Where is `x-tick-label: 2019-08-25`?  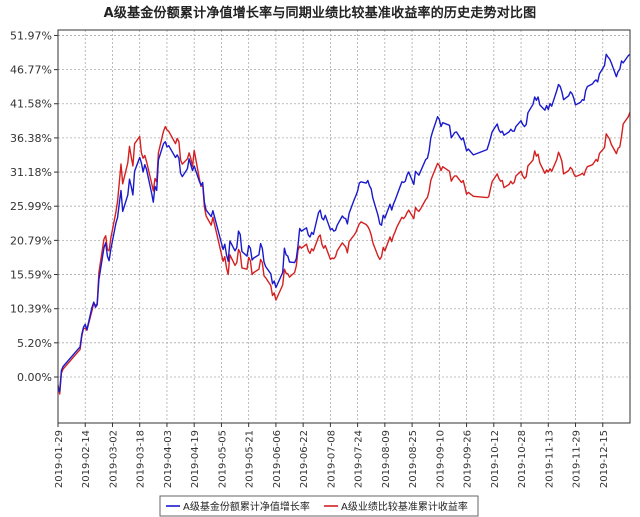
x-tick-label: 2019-08-25 is located at coordinates (413, 459).